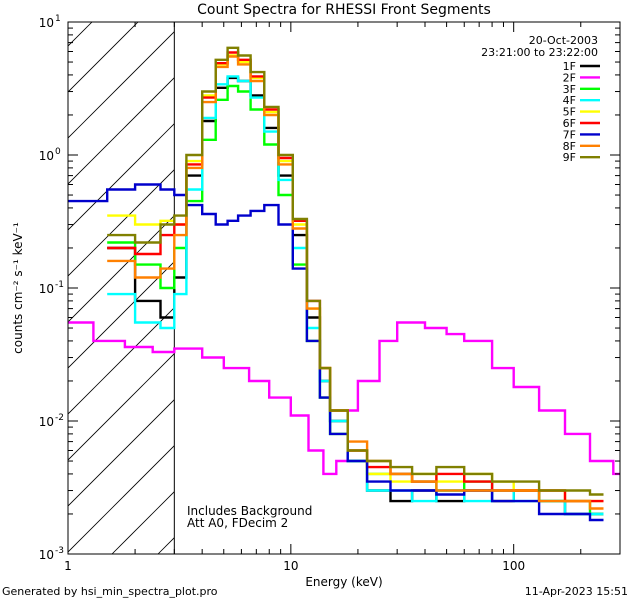 Image resolution: width=640 pixels, height=600 pixels. I want to click on x-tick-label: 100, so click(513, 566).